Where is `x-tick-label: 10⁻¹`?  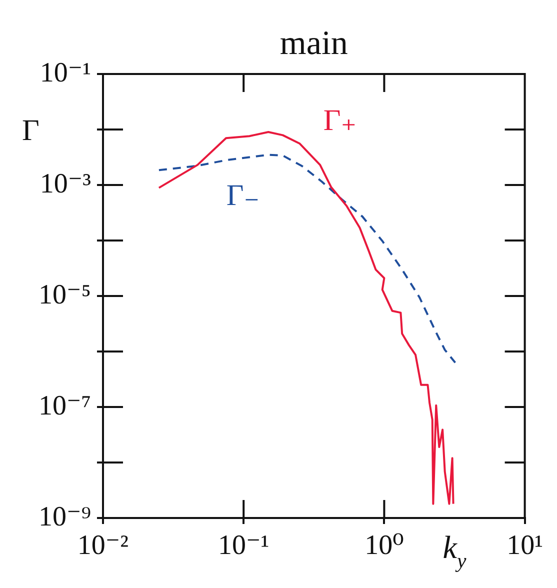 x-tick-label: 10⁻¹ is located at coordinates (244, 546).